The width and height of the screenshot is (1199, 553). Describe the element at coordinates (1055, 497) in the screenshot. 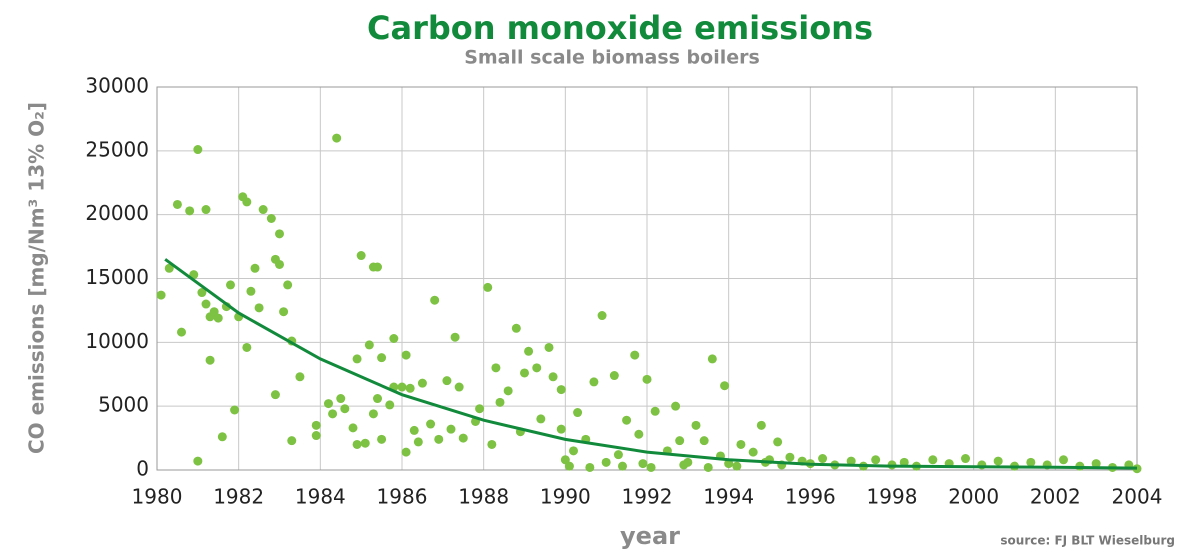

I see `x-tick-label: 2002` at that location.